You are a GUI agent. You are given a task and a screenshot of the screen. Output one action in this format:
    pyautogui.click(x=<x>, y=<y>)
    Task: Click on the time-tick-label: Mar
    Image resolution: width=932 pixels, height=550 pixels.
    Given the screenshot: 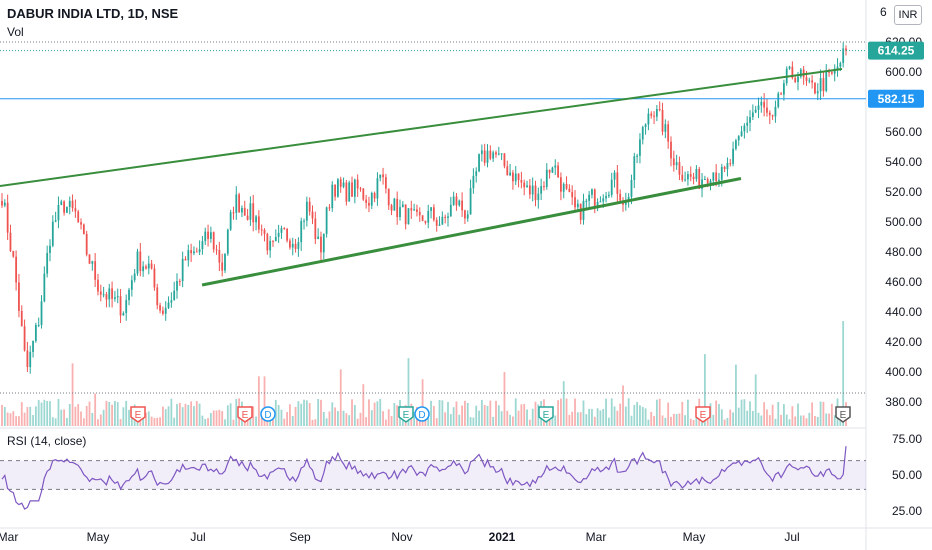 What is the action you would take?
    pyautogui.click(x=9, y=537)
    